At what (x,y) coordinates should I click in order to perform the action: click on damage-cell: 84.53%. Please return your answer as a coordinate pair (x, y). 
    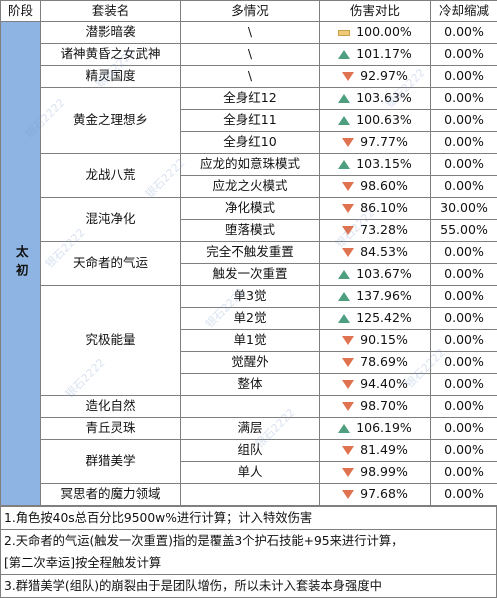
    Looking at the image, I should click on (375, 253).